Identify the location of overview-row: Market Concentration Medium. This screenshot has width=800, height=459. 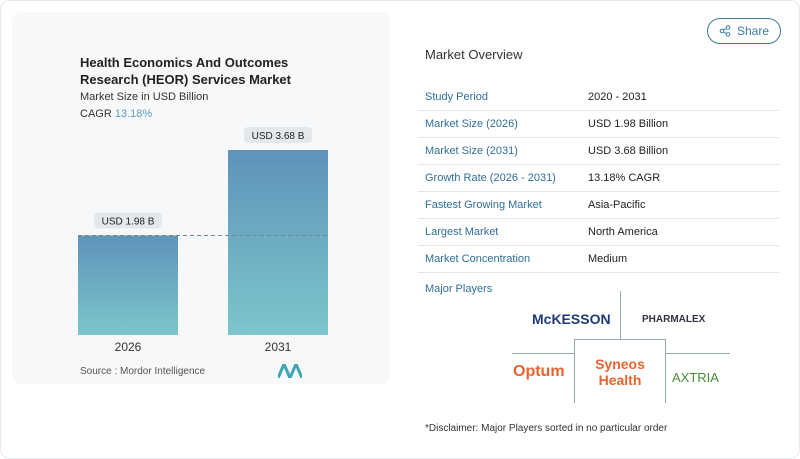
(599, 259).